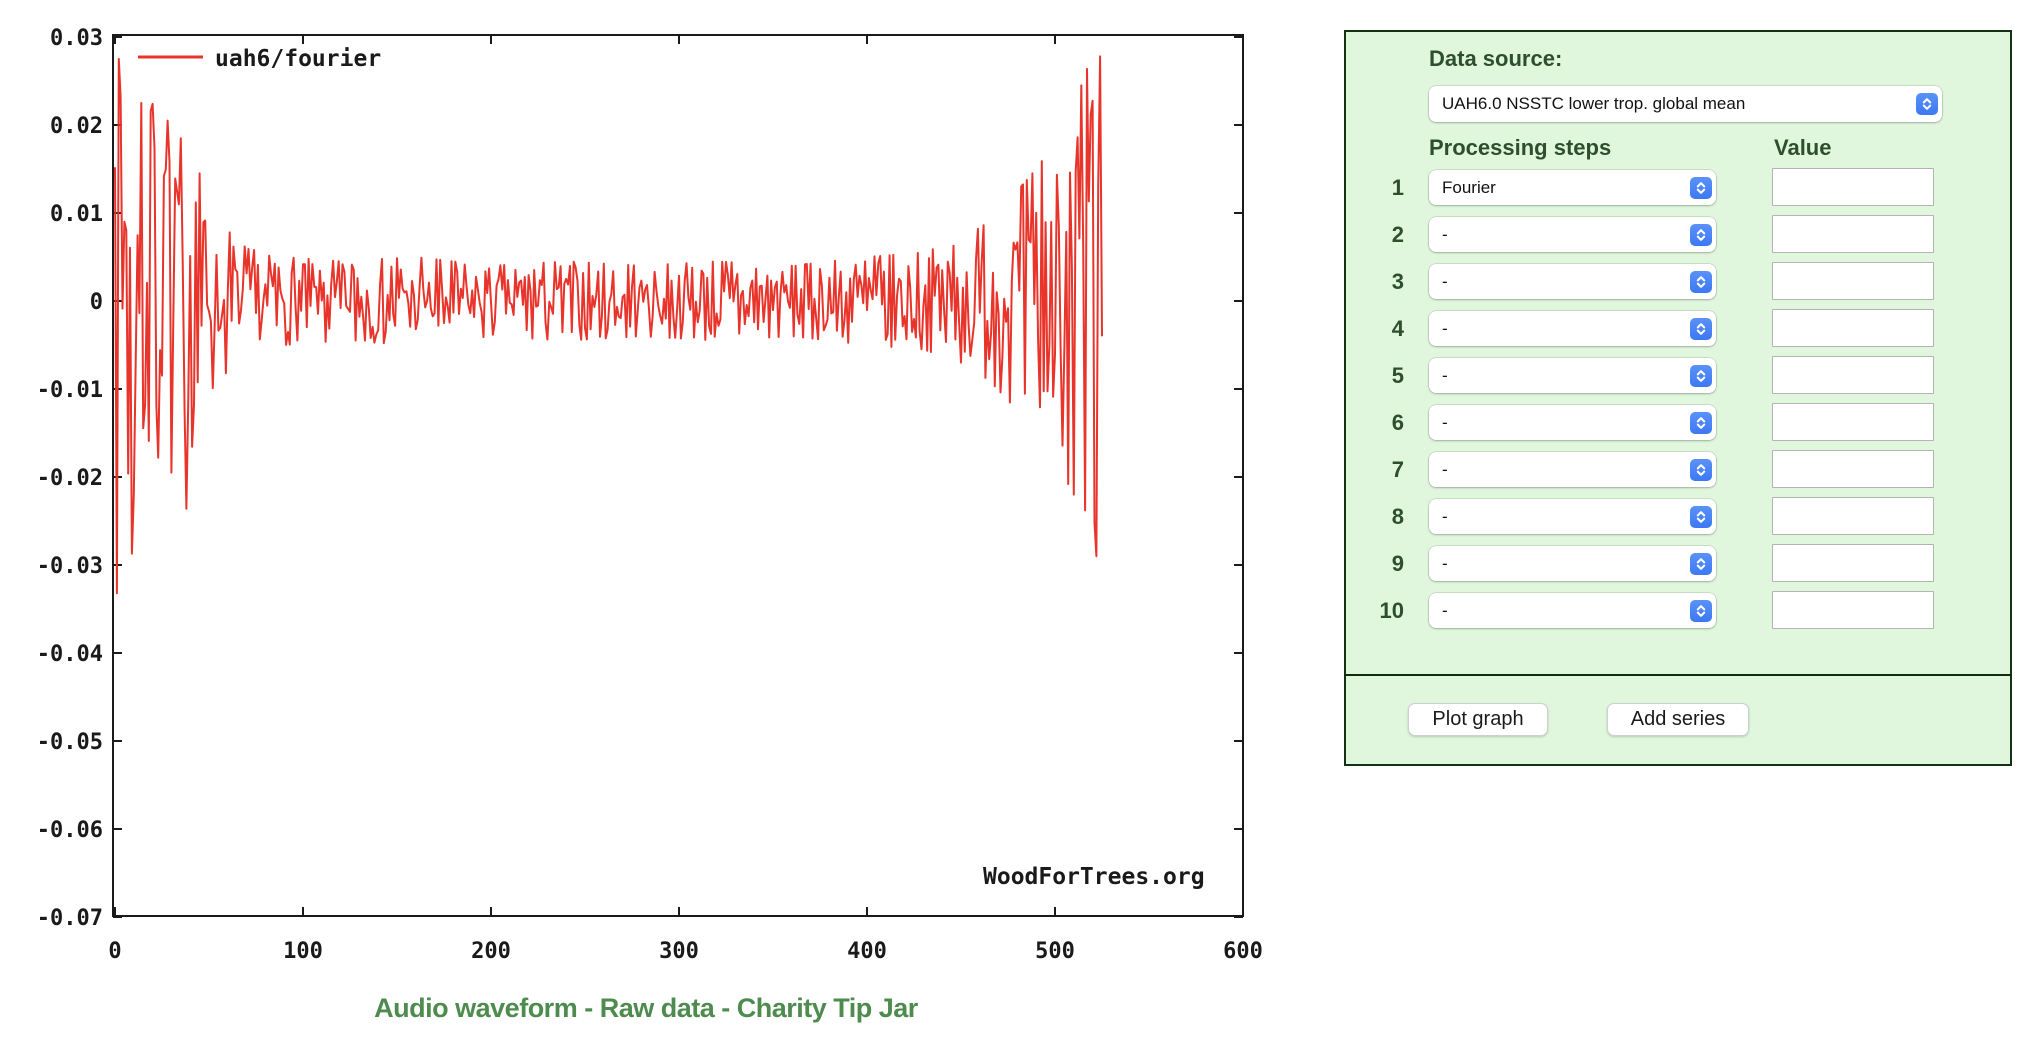 This screenshot has width=2028, height=1046. What do you see at coordinates (76, 38) in the screenshot?
I see `svg-text: 0.03` at bounding box center [76, 38].